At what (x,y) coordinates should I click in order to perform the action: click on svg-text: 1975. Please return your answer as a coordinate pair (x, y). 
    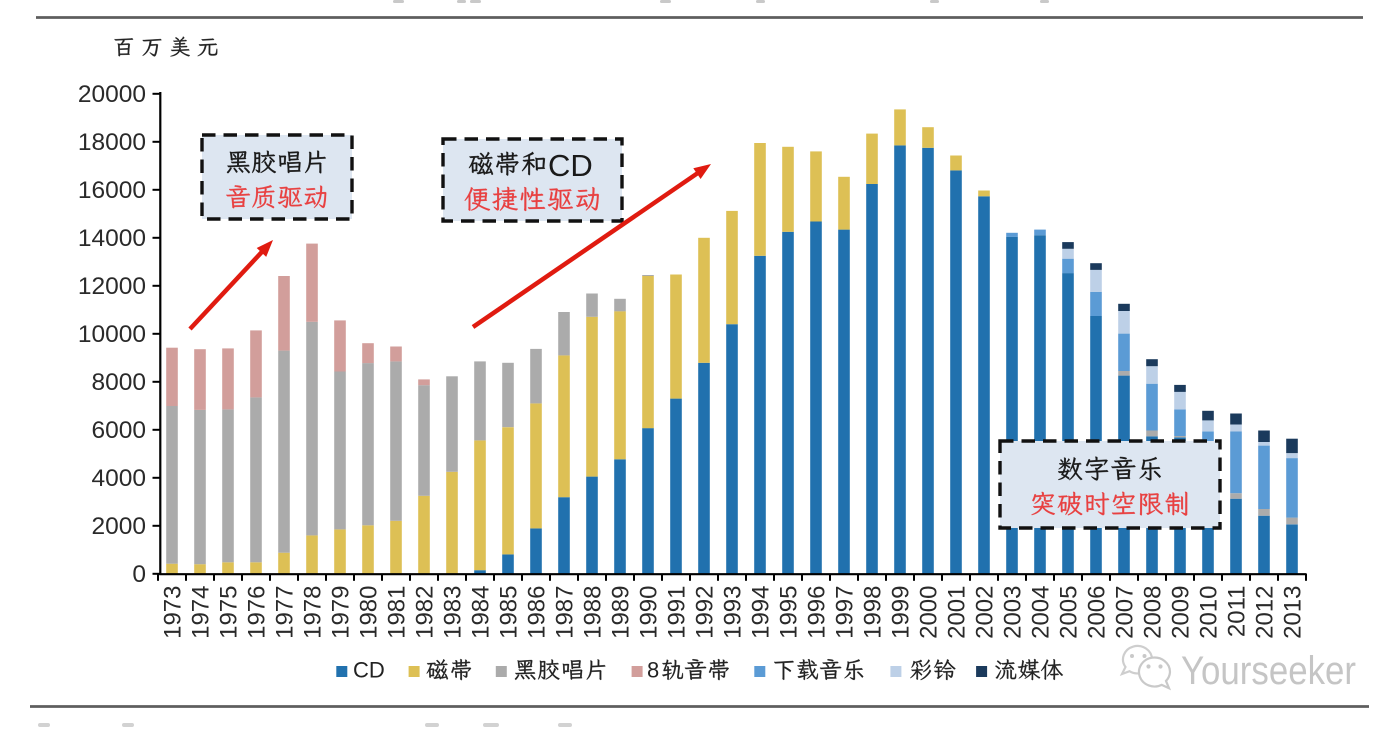
    Looking at the image, I should click on (229, 612).